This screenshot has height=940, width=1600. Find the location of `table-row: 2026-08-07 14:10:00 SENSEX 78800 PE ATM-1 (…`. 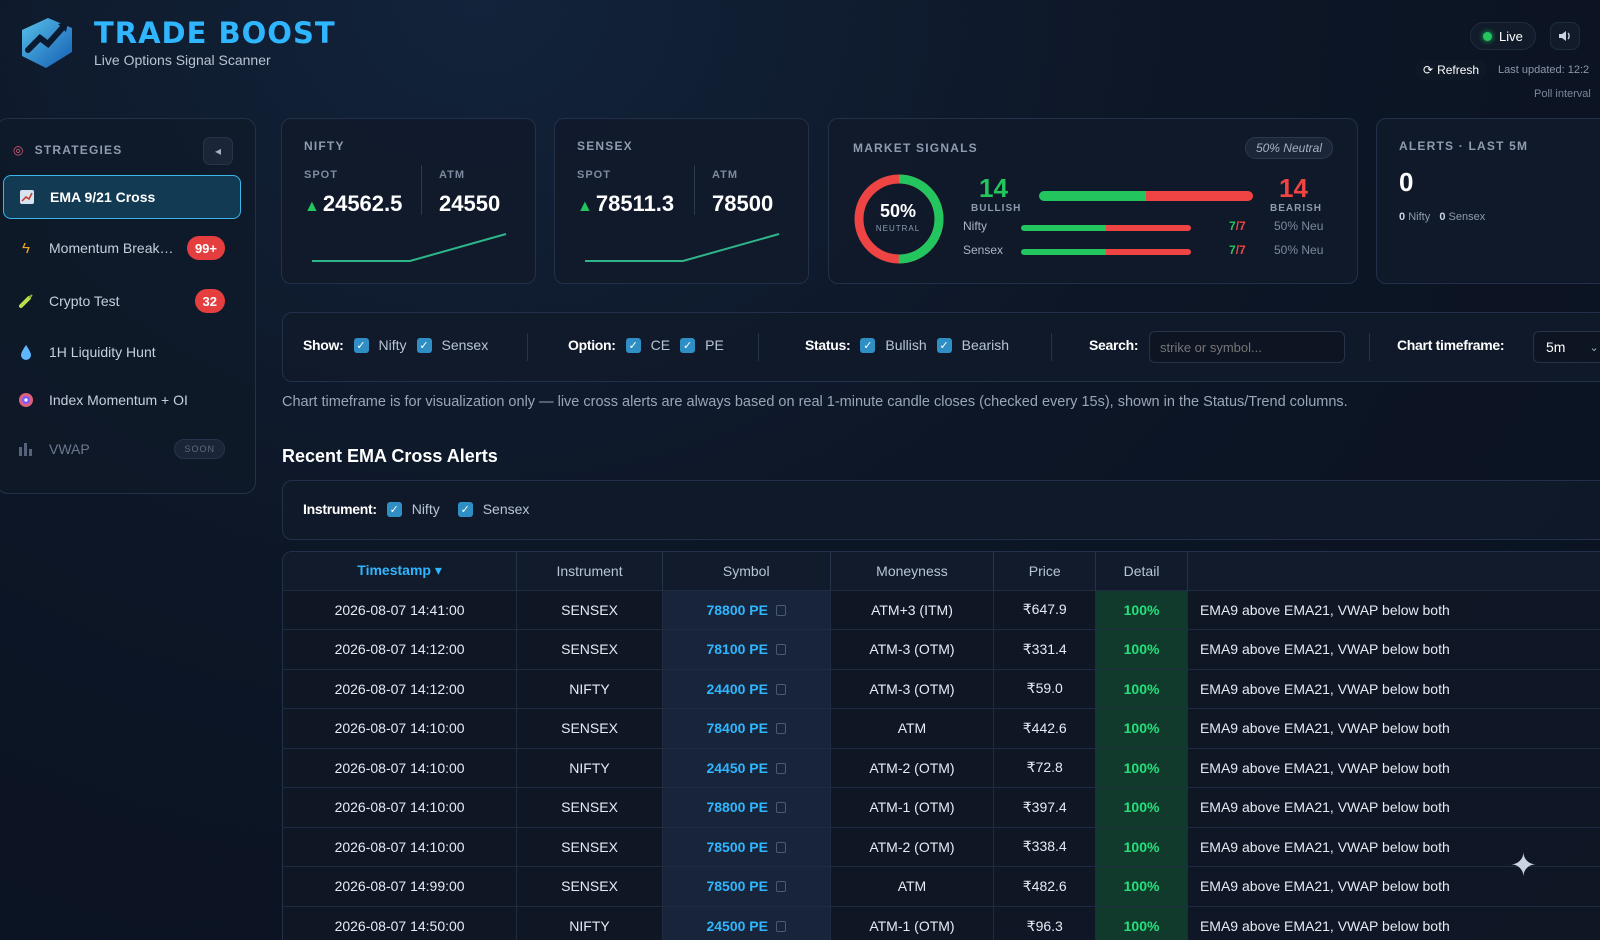

table-row: 2026-08-07 14:10:00 SENSEX 78800 PE ATM-1 (… is located at coordinates (941, 807).